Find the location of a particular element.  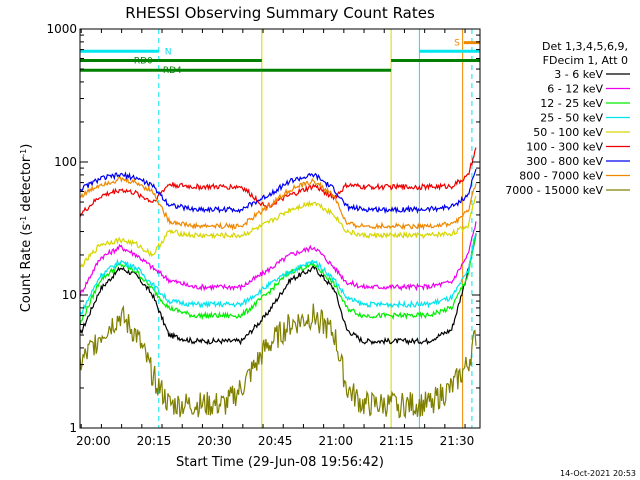

y-axis-label-end: ) is located at coordinates (26, 146).